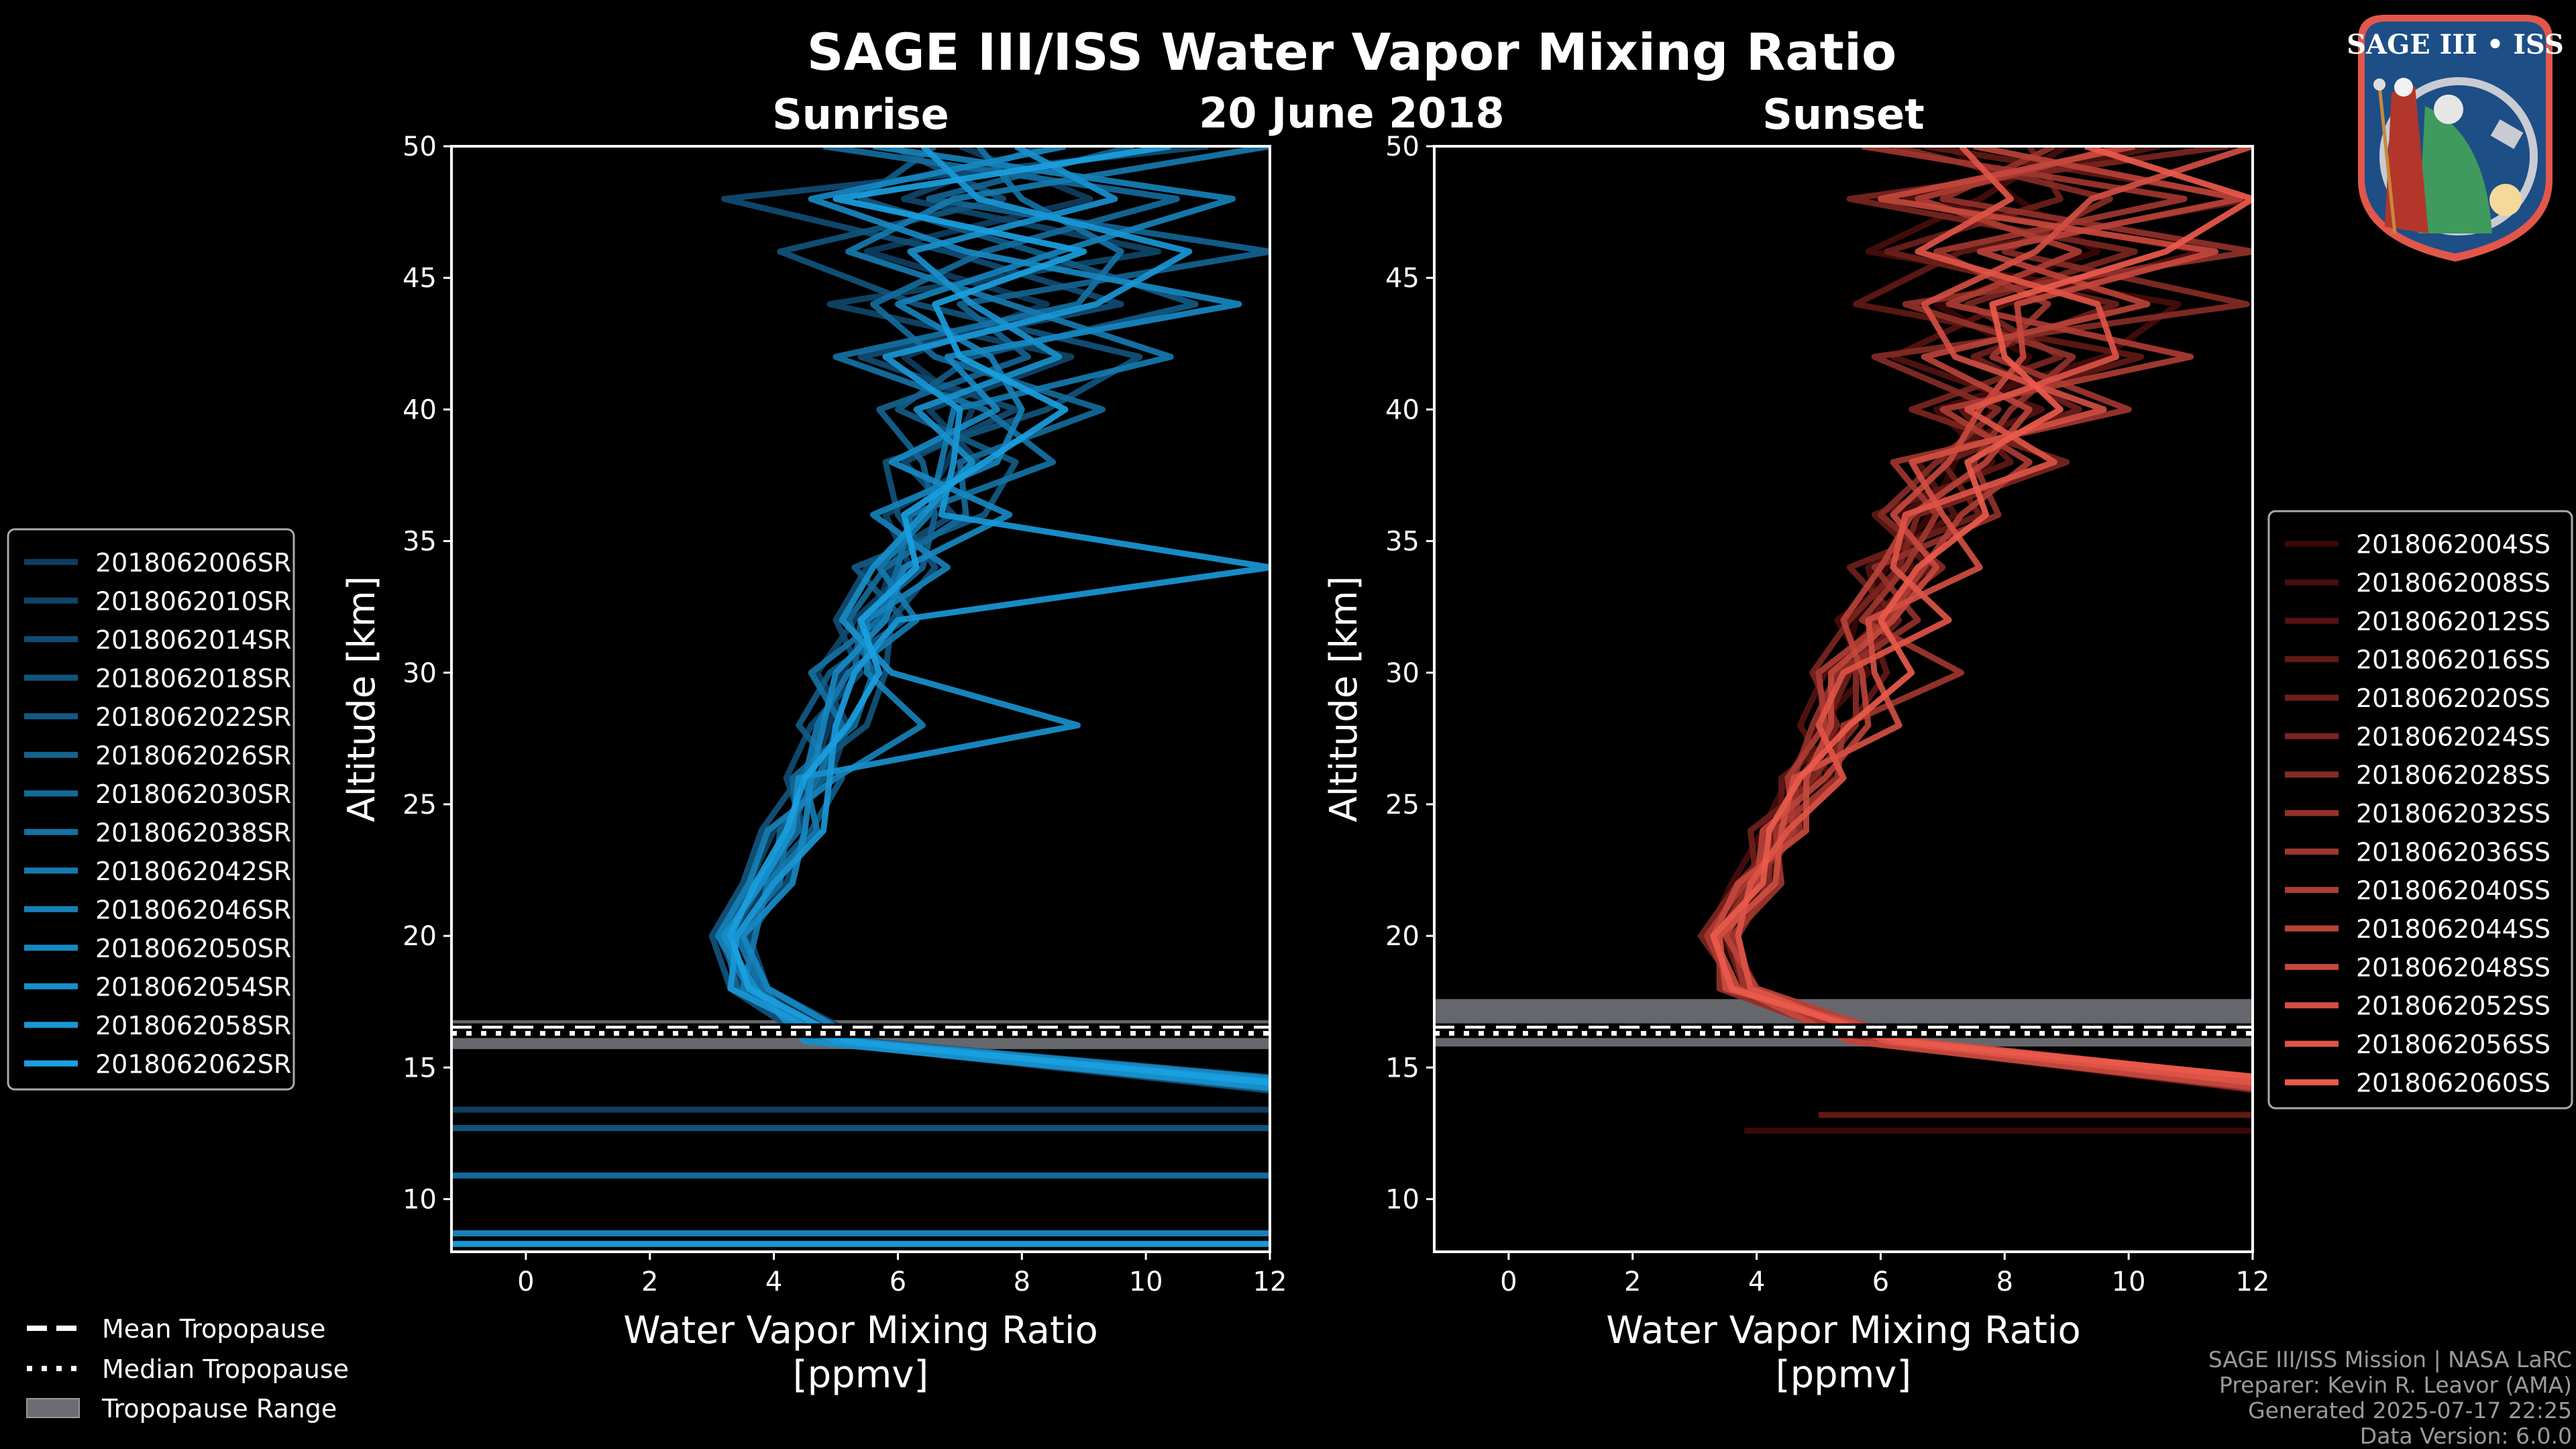 The width and height of the screenshot is (2576, 1449). Describe the element at coordinates (193, 987) in the screenshot. I see `legend-label: 2018062054SR` at that location.